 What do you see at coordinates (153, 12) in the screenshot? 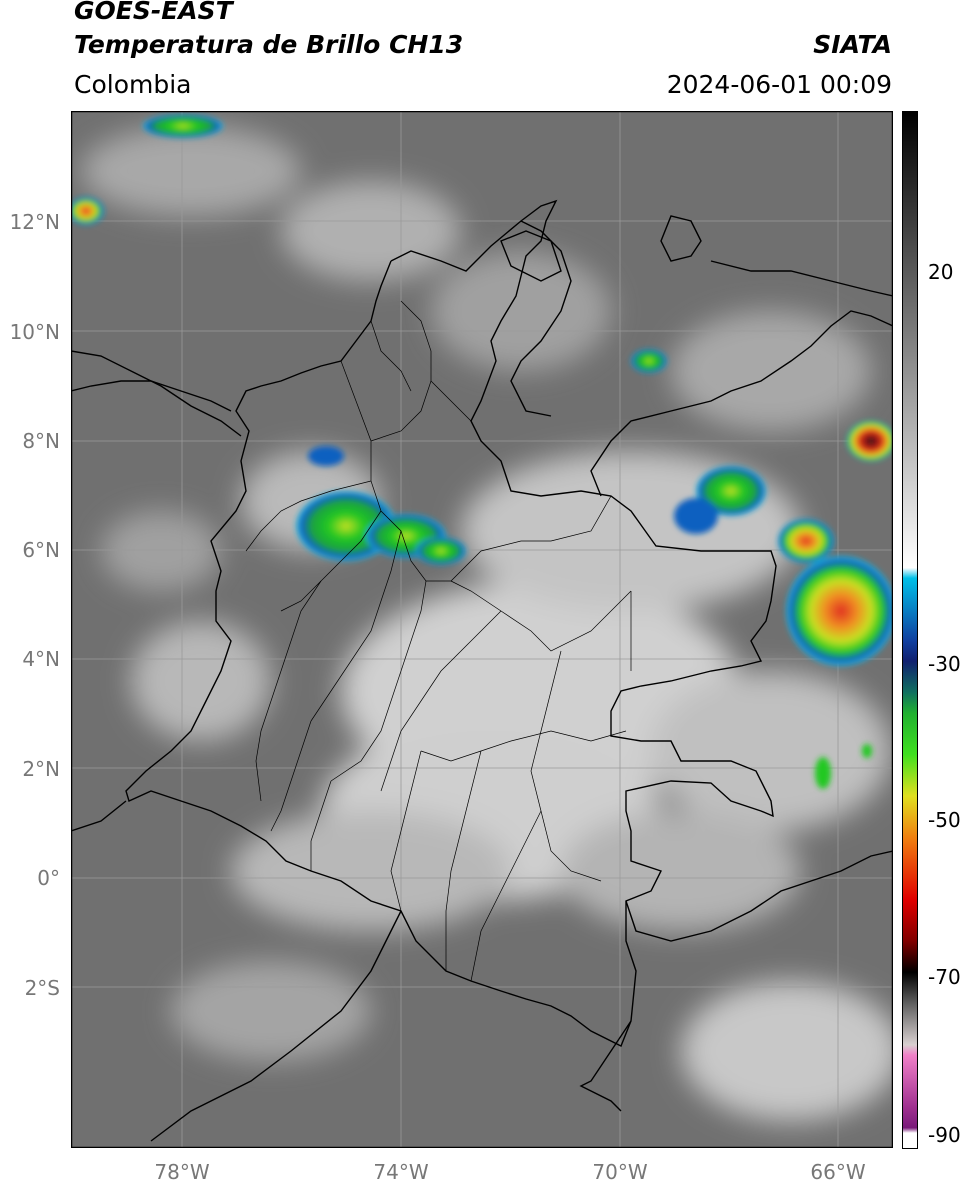
I see `title-satellite: GOES-EAST` at bounding box center [153, 12].